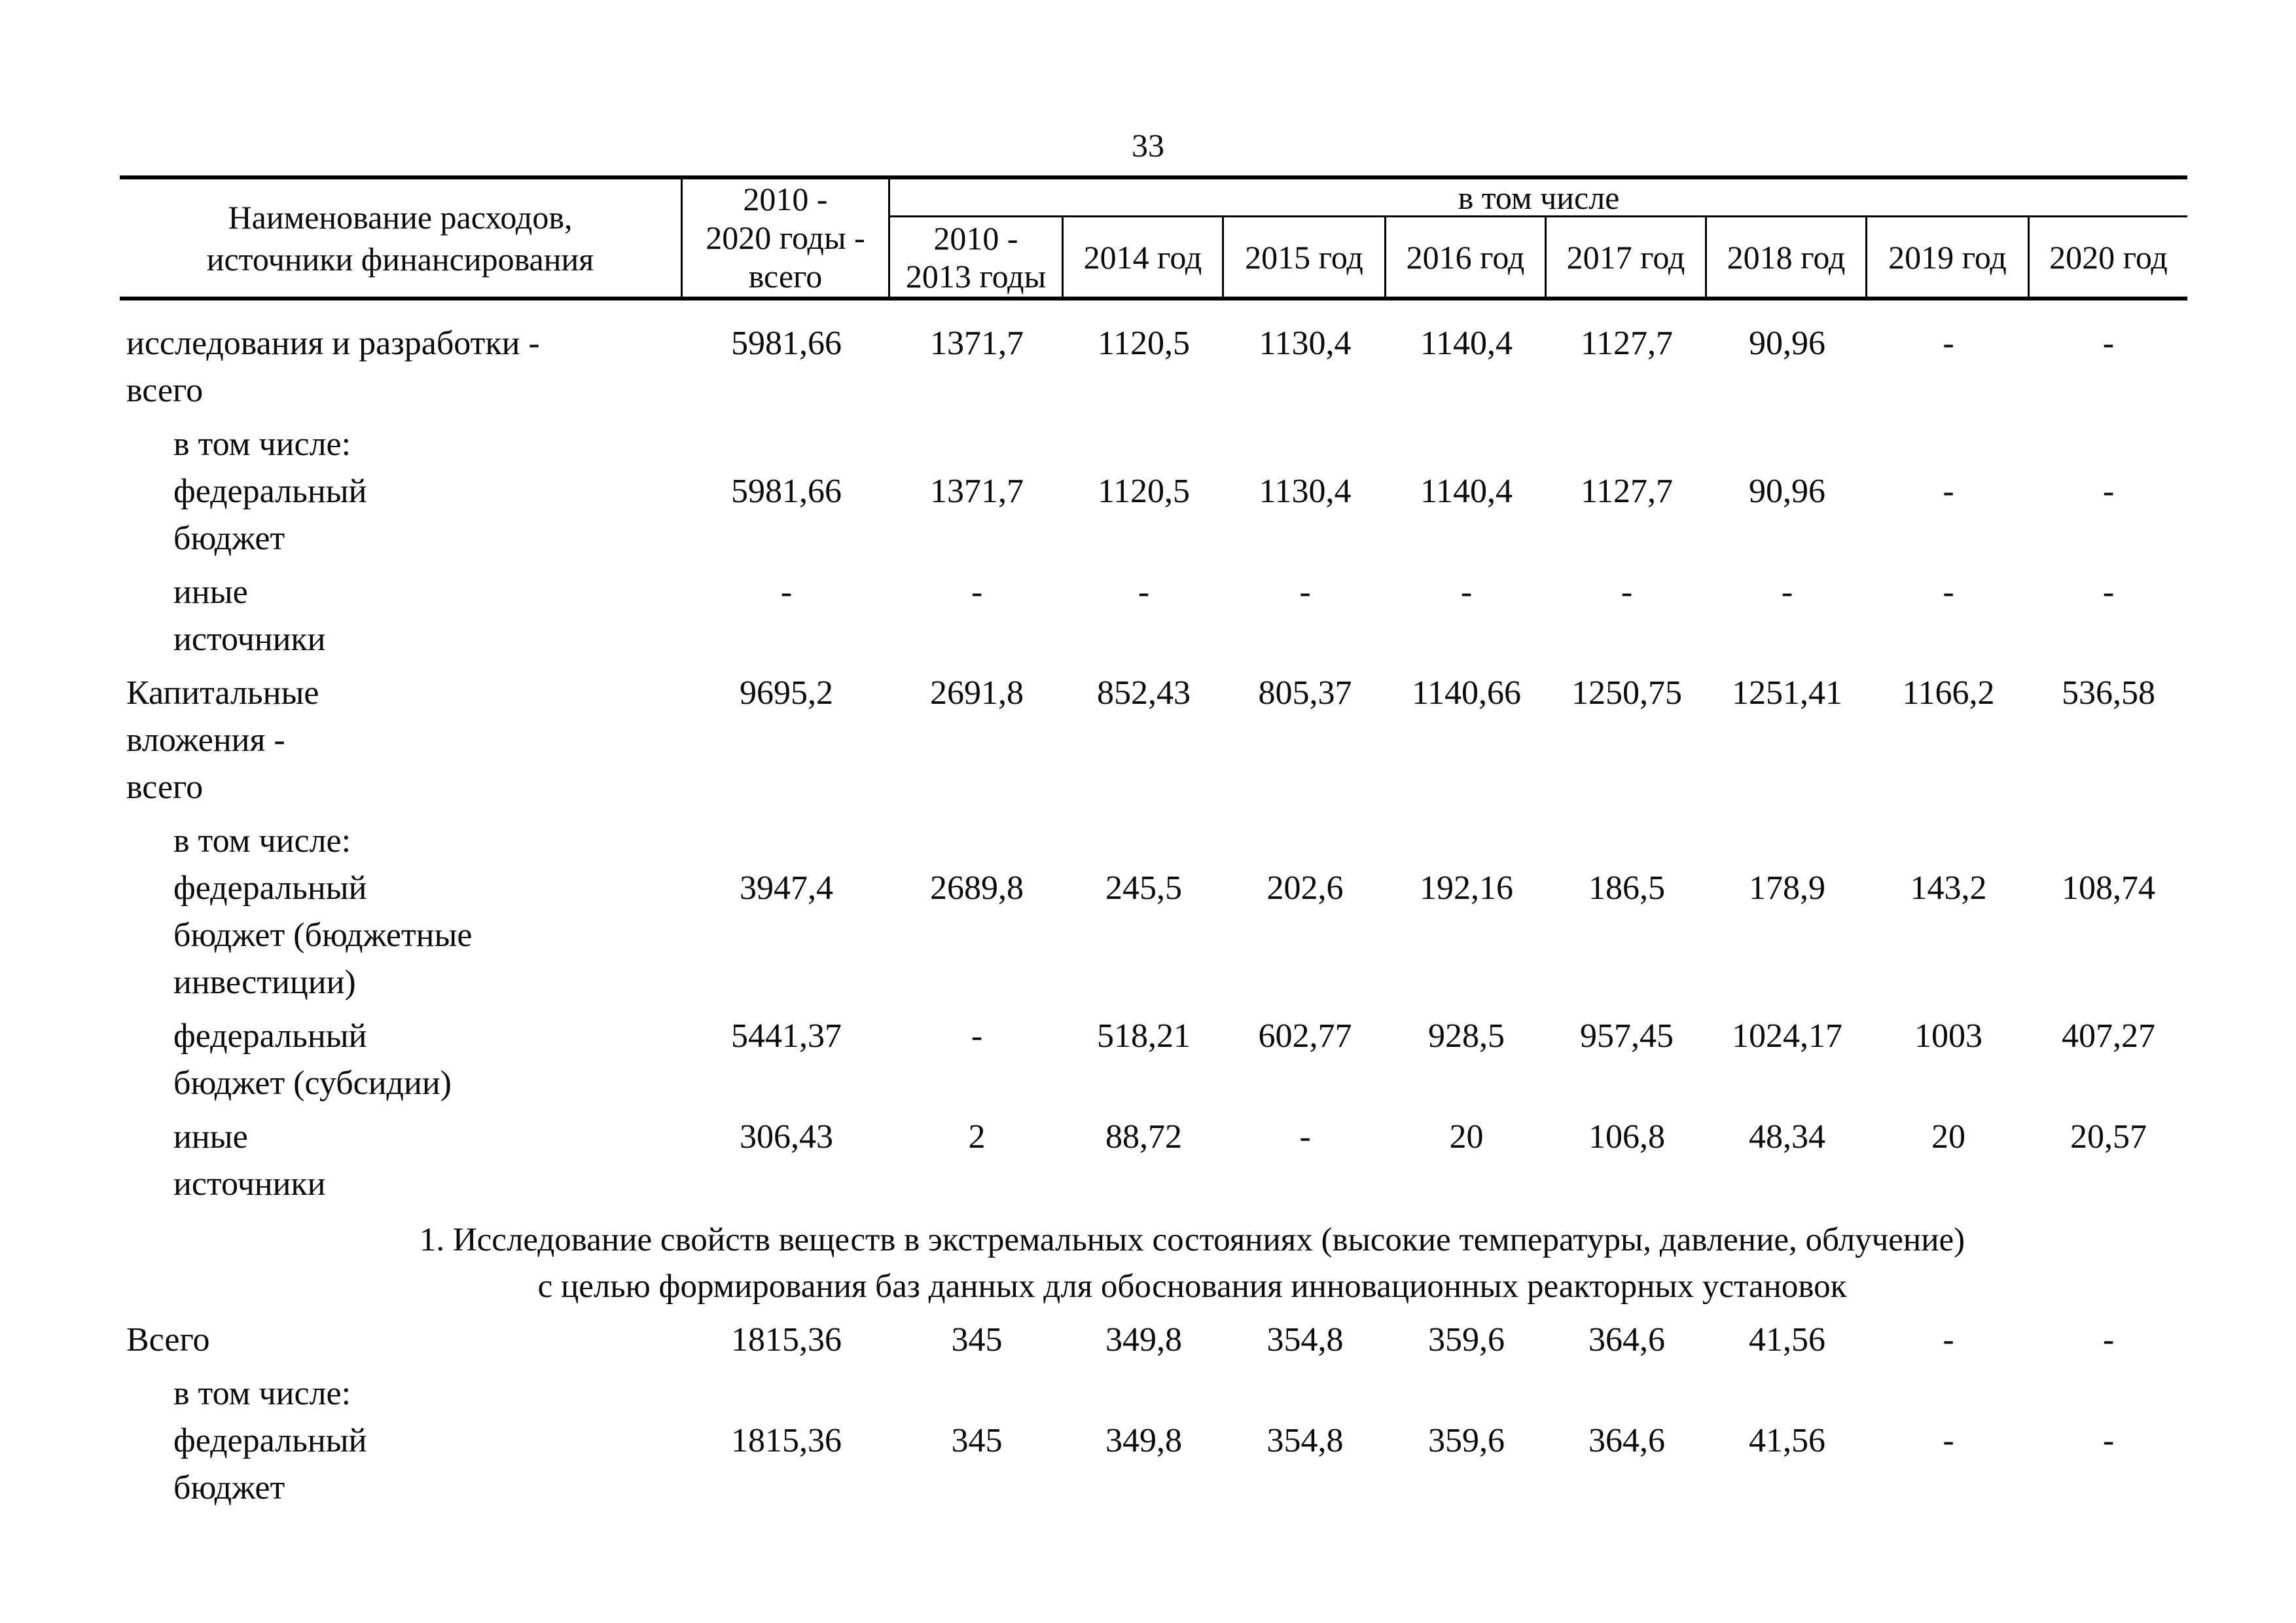  I want to click on value-cell: 852,43, so click(1144, 693).